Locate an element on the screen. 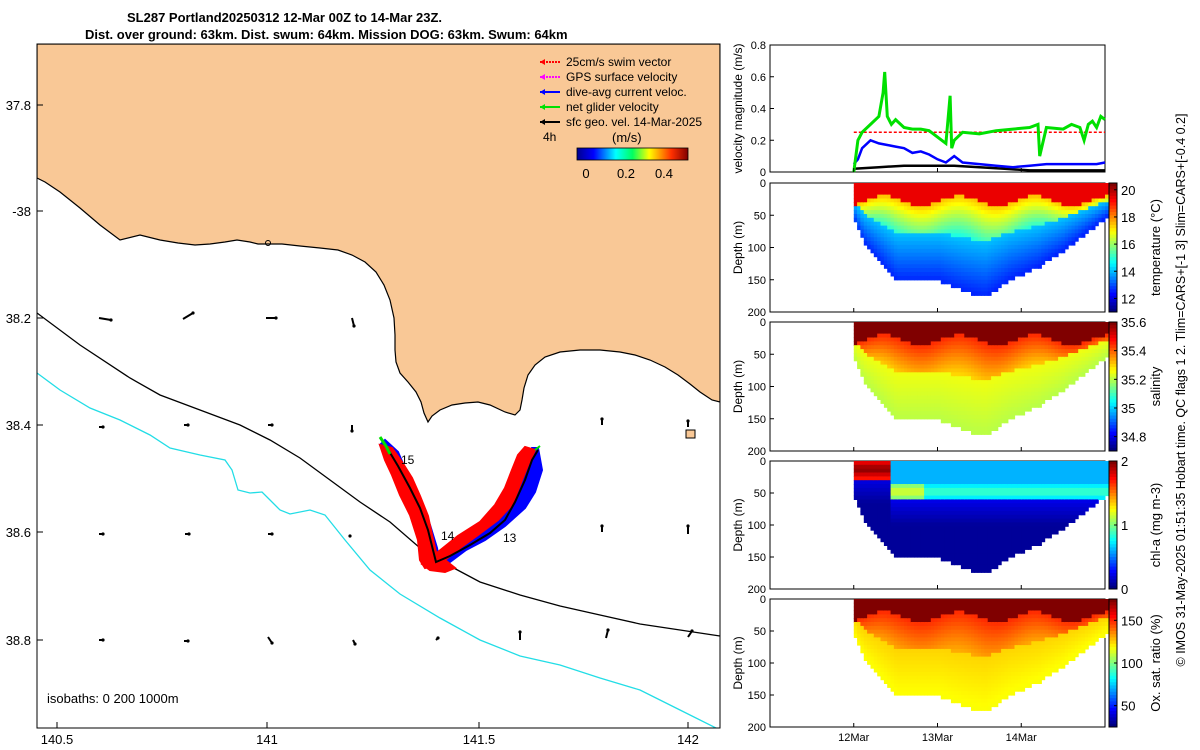 The height and width of the screenshot is (750, 1200). colorbar-segment is located at coordinates (1113, 214).